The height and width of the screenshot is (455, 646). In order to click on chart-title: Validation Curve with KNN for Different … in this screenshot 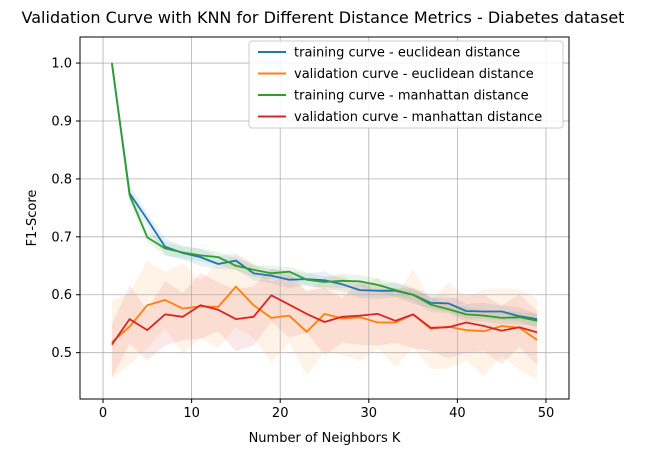, I will do `click(323, 17)`.